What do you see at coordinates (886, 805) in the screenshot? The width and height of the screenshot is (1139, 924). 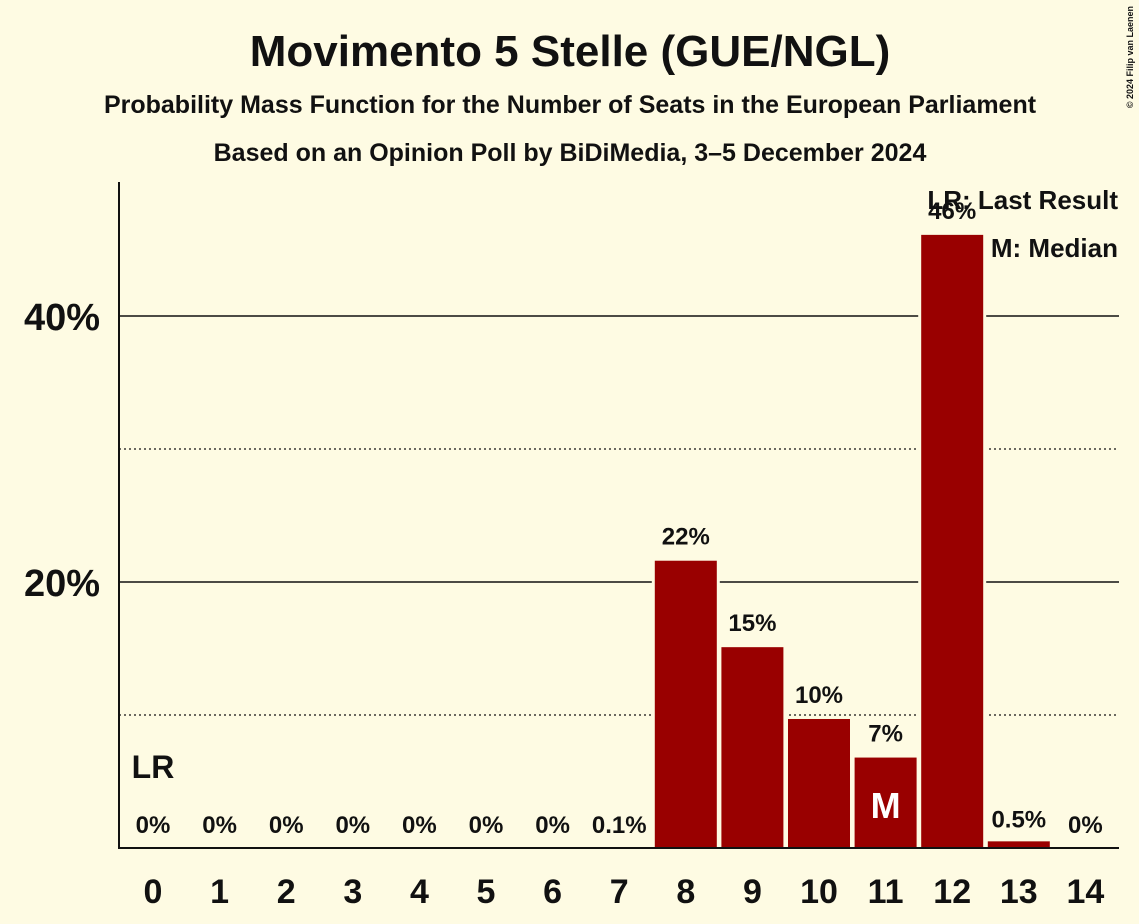 I see `median-marker: M` at bounding box center [886, 805].